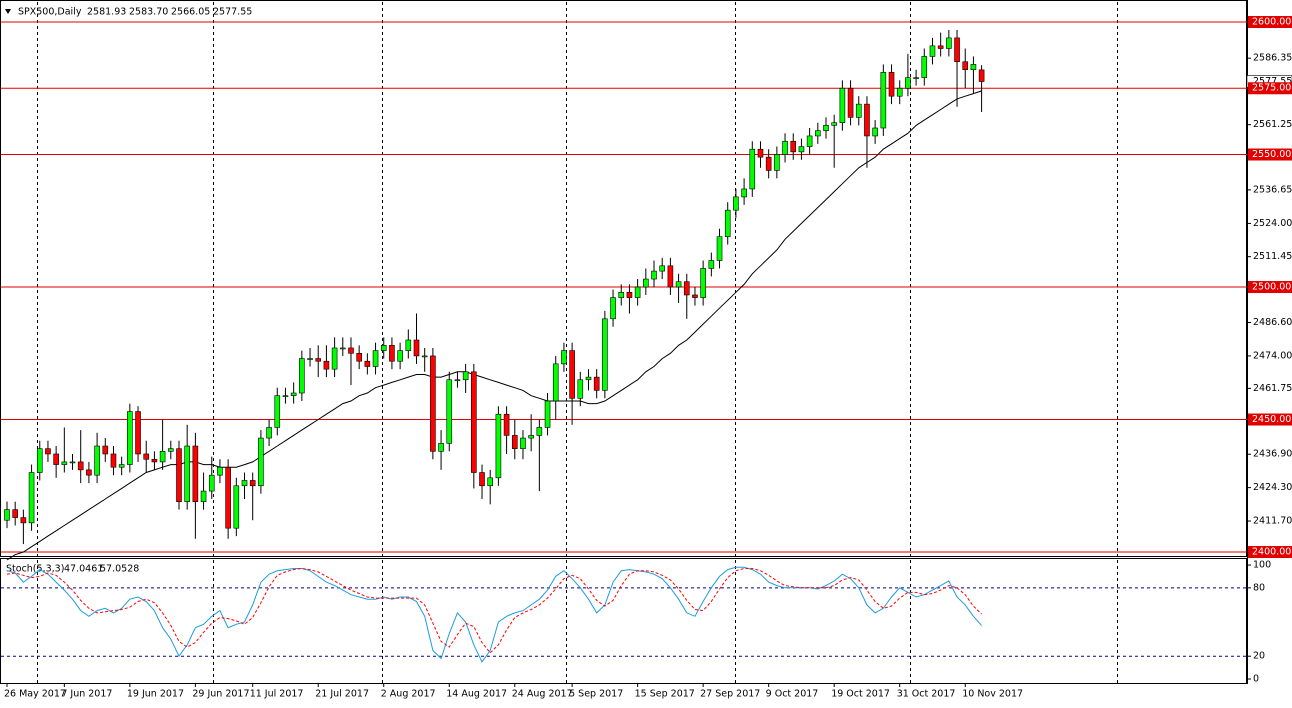 The image size is (1292, 708). Describe the element at coordinates (83, 569) in the screenshot. I see `stoch-k-value: 47.0461` at that location.